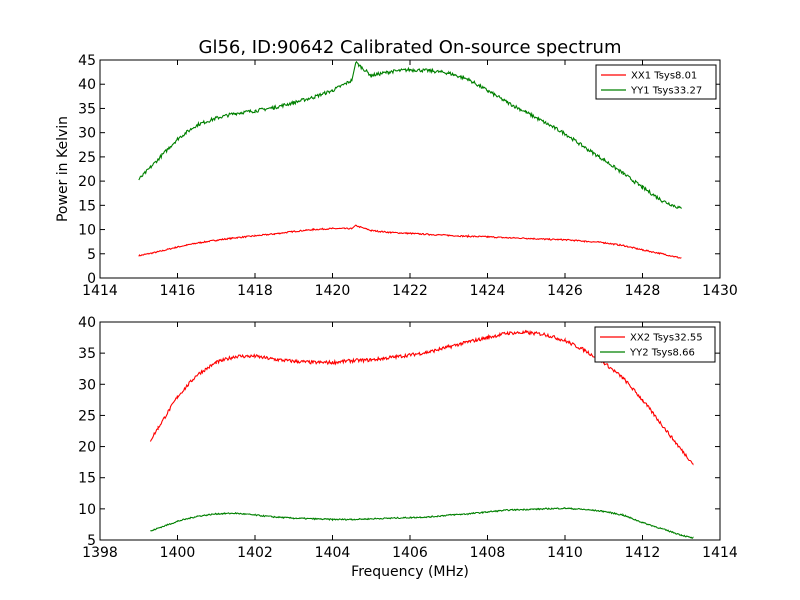 The height and width of the screenshot is (600, 800). Describe the element at coordinates (87, 134) in the screenshot. I see `top-y-tick-label: 30` at that location.